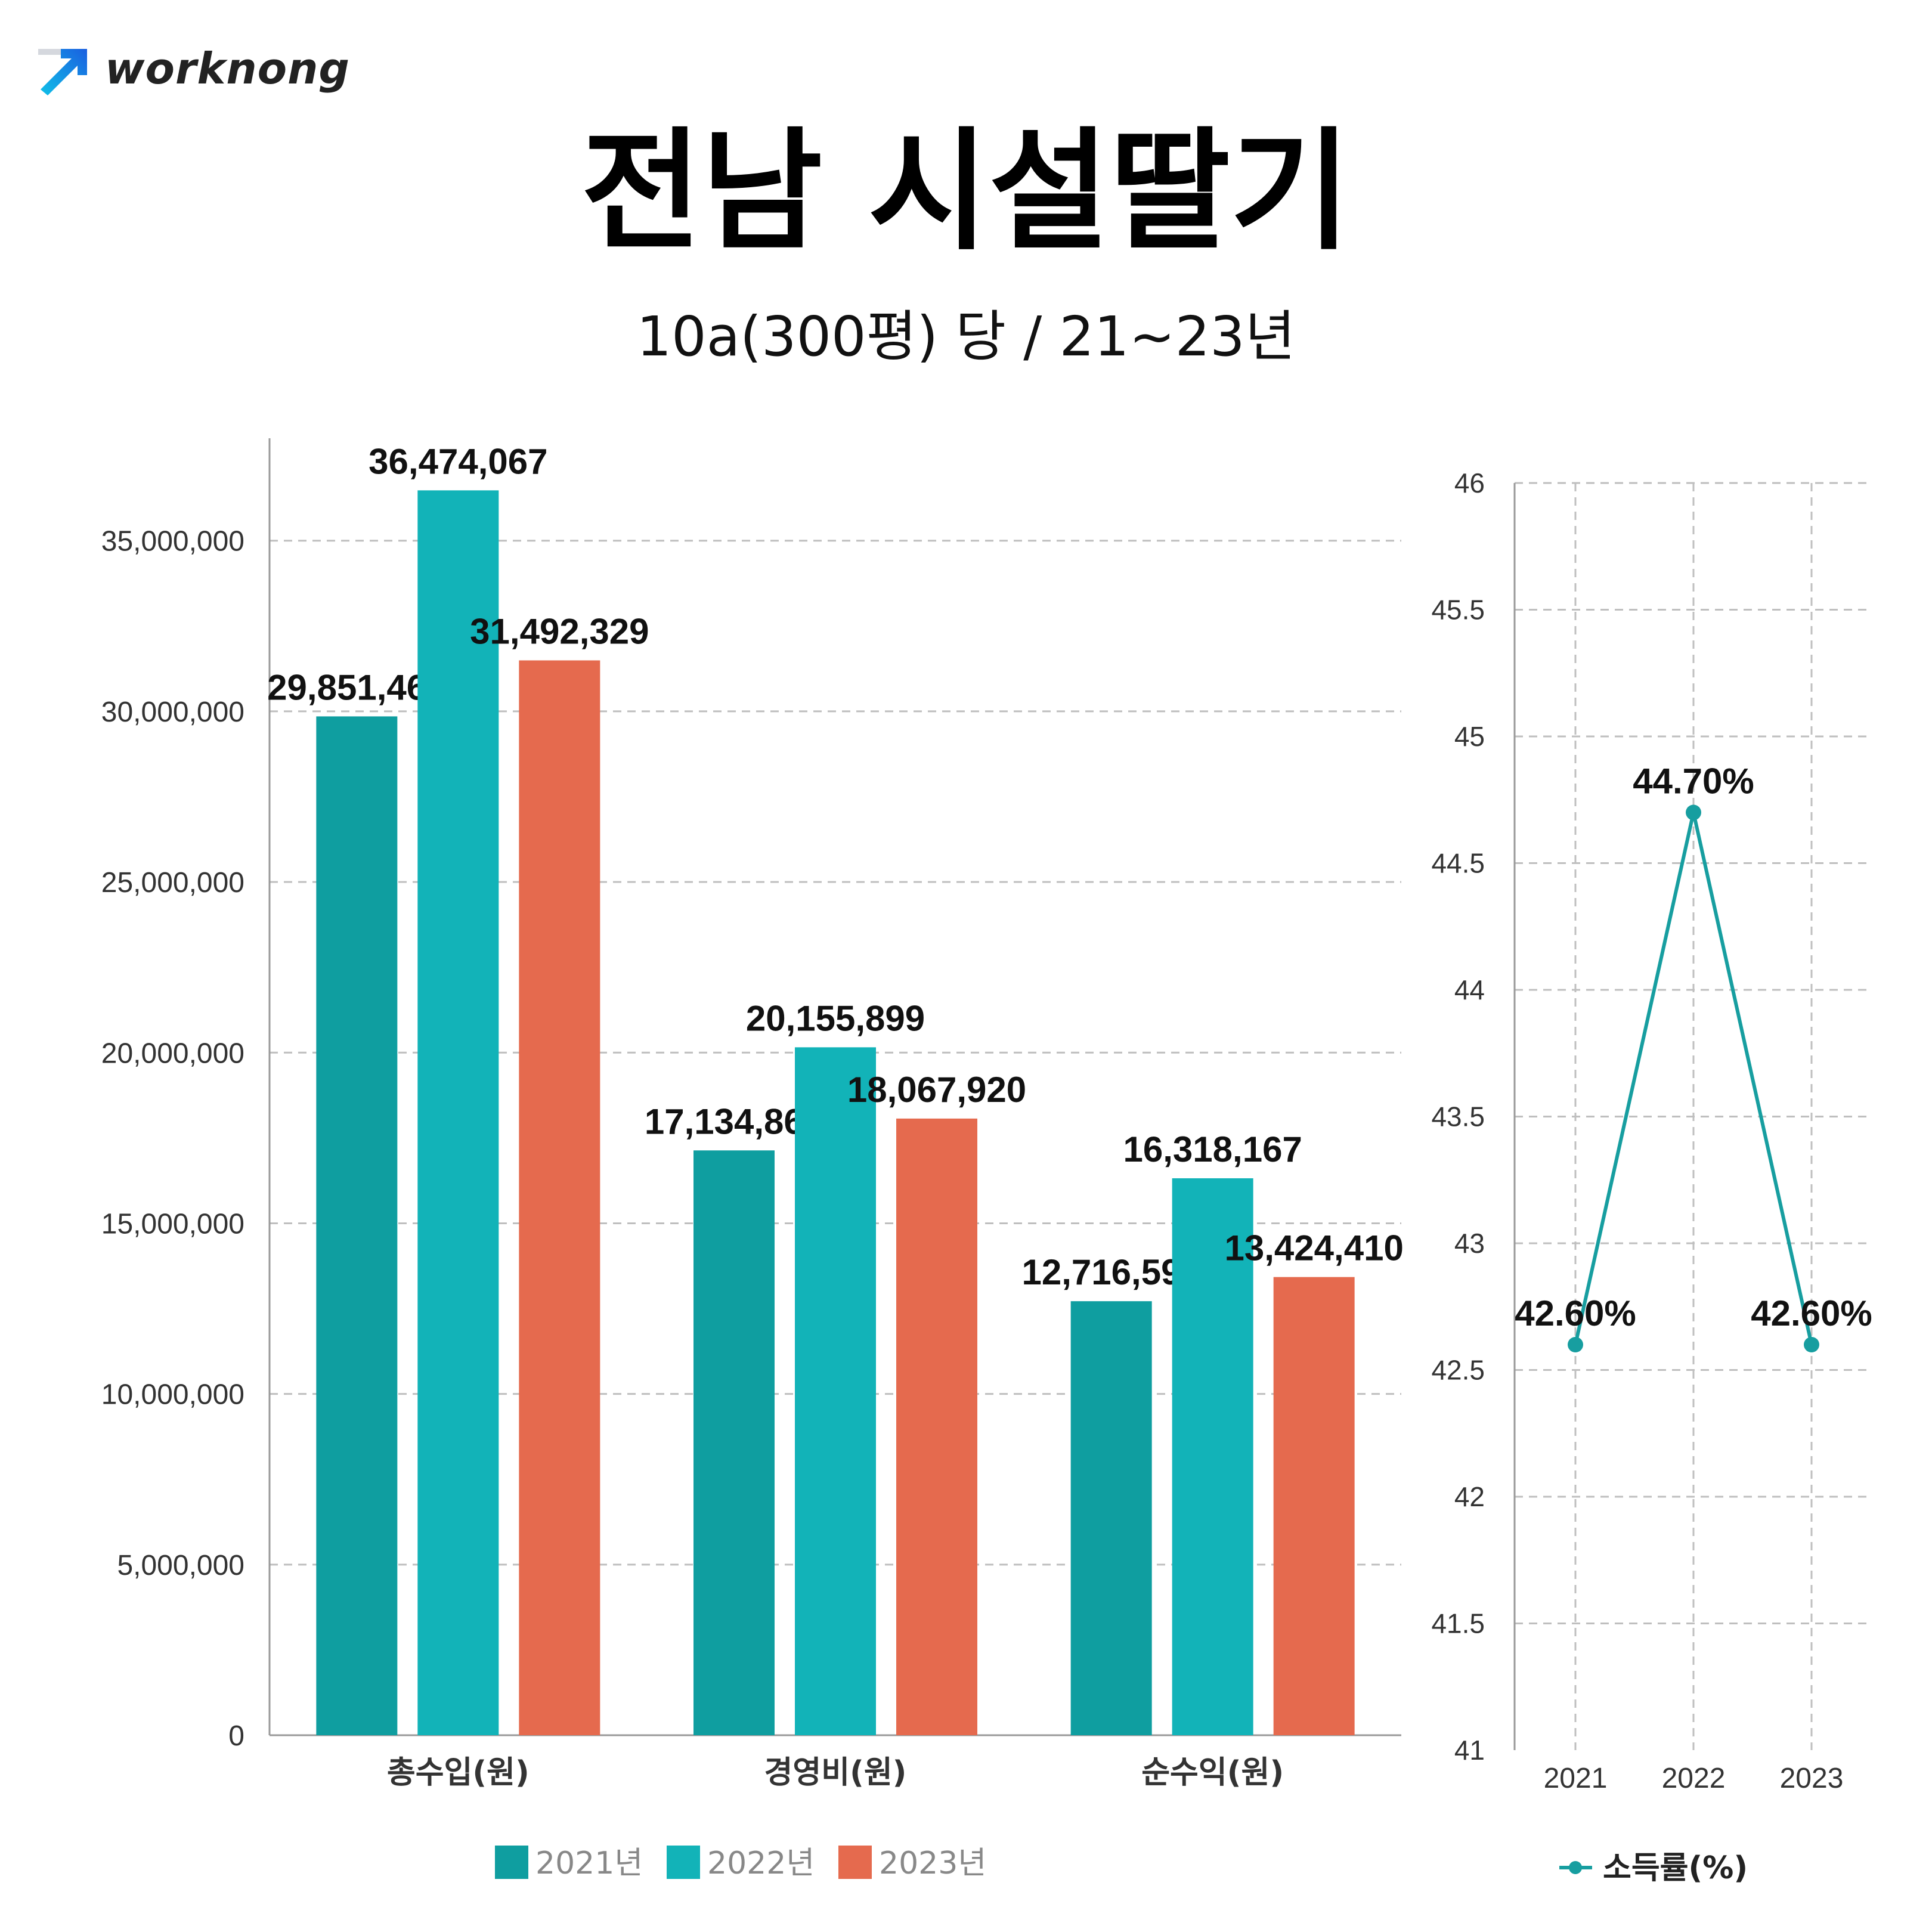 This screenshot has width=1932, height=1932. I want to click on bar-y-tick-label: 0, so click(236, 1736).